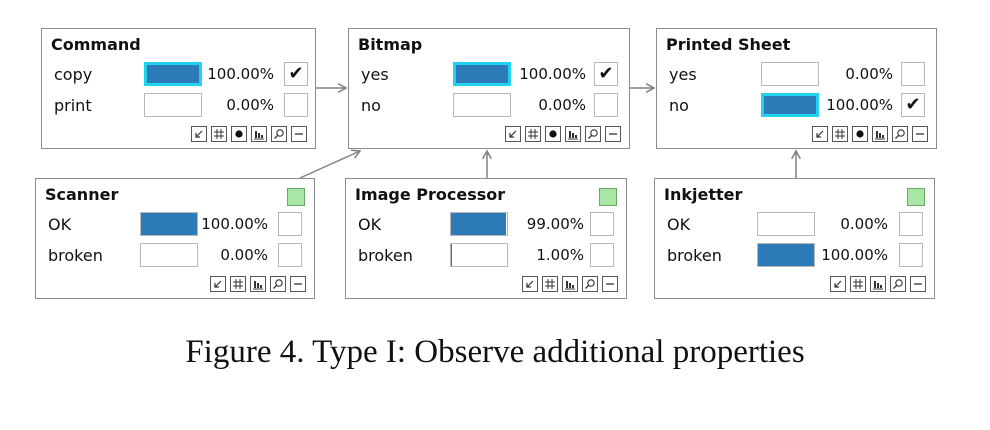  What do you see at coordinates (390, 44) in the screenshot?
I see `node-title: Bitmap` at bounding box center [390, 44].